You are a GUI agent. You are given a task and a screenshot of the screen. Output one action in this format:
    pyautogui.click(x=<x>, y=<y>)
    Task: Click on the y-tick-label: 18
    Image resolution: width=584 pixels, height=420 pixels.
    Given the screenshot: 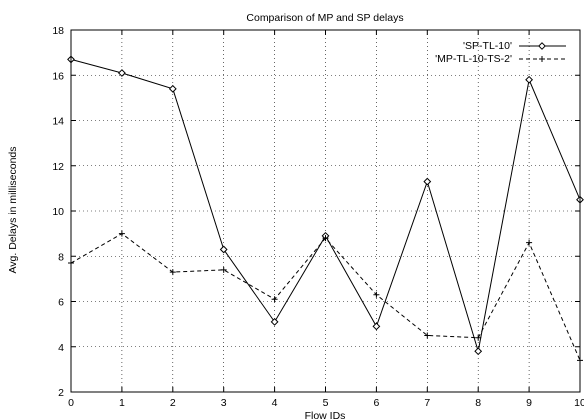 What is the action you would take?
    pyautogui.click(x=58, y=31)
    